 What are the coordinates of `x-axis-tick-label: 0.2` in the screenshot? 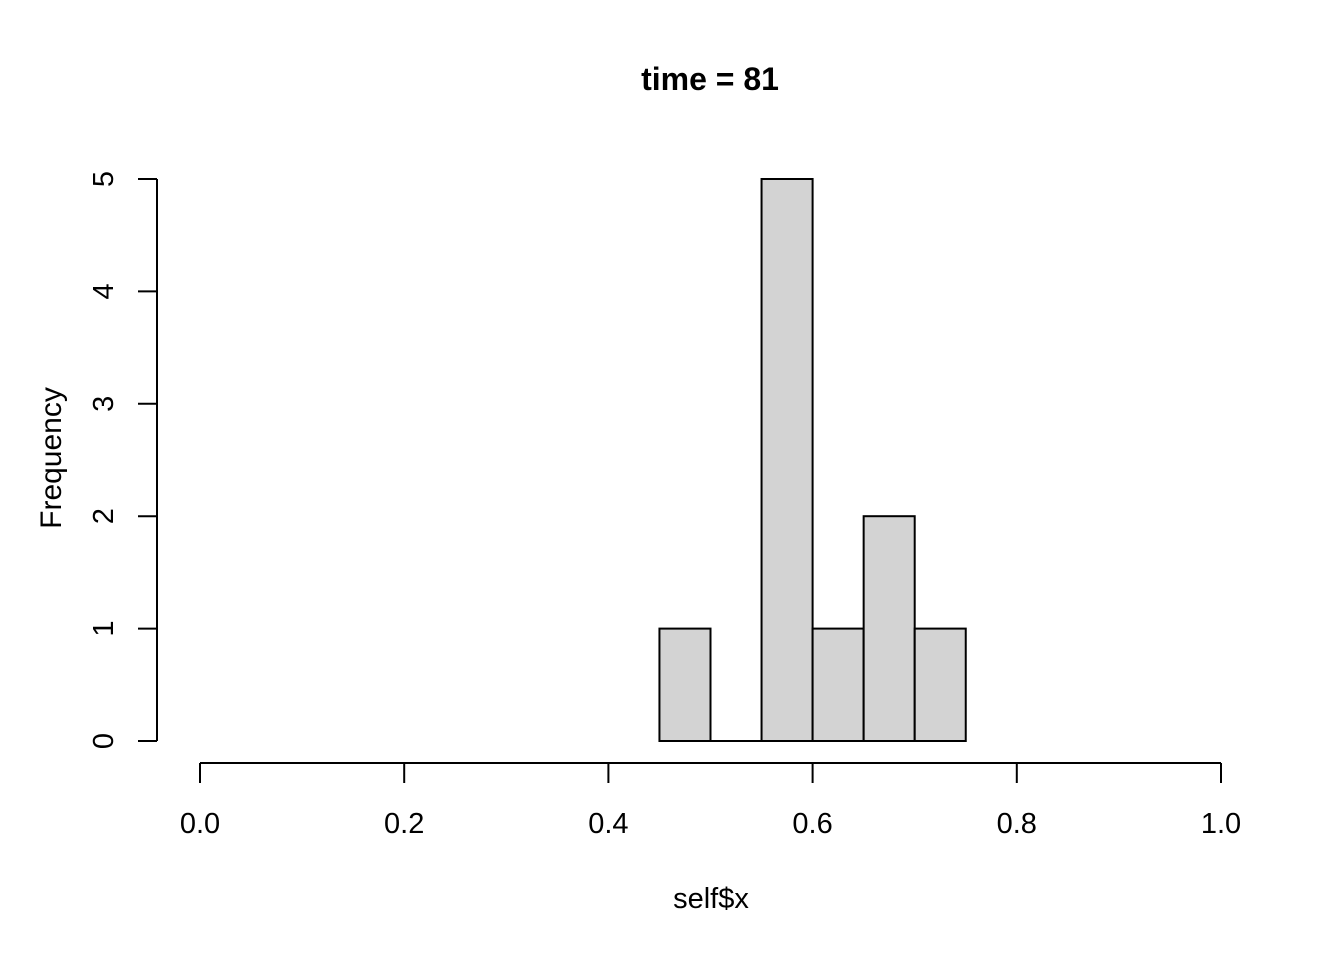 It's located at (404, 824).